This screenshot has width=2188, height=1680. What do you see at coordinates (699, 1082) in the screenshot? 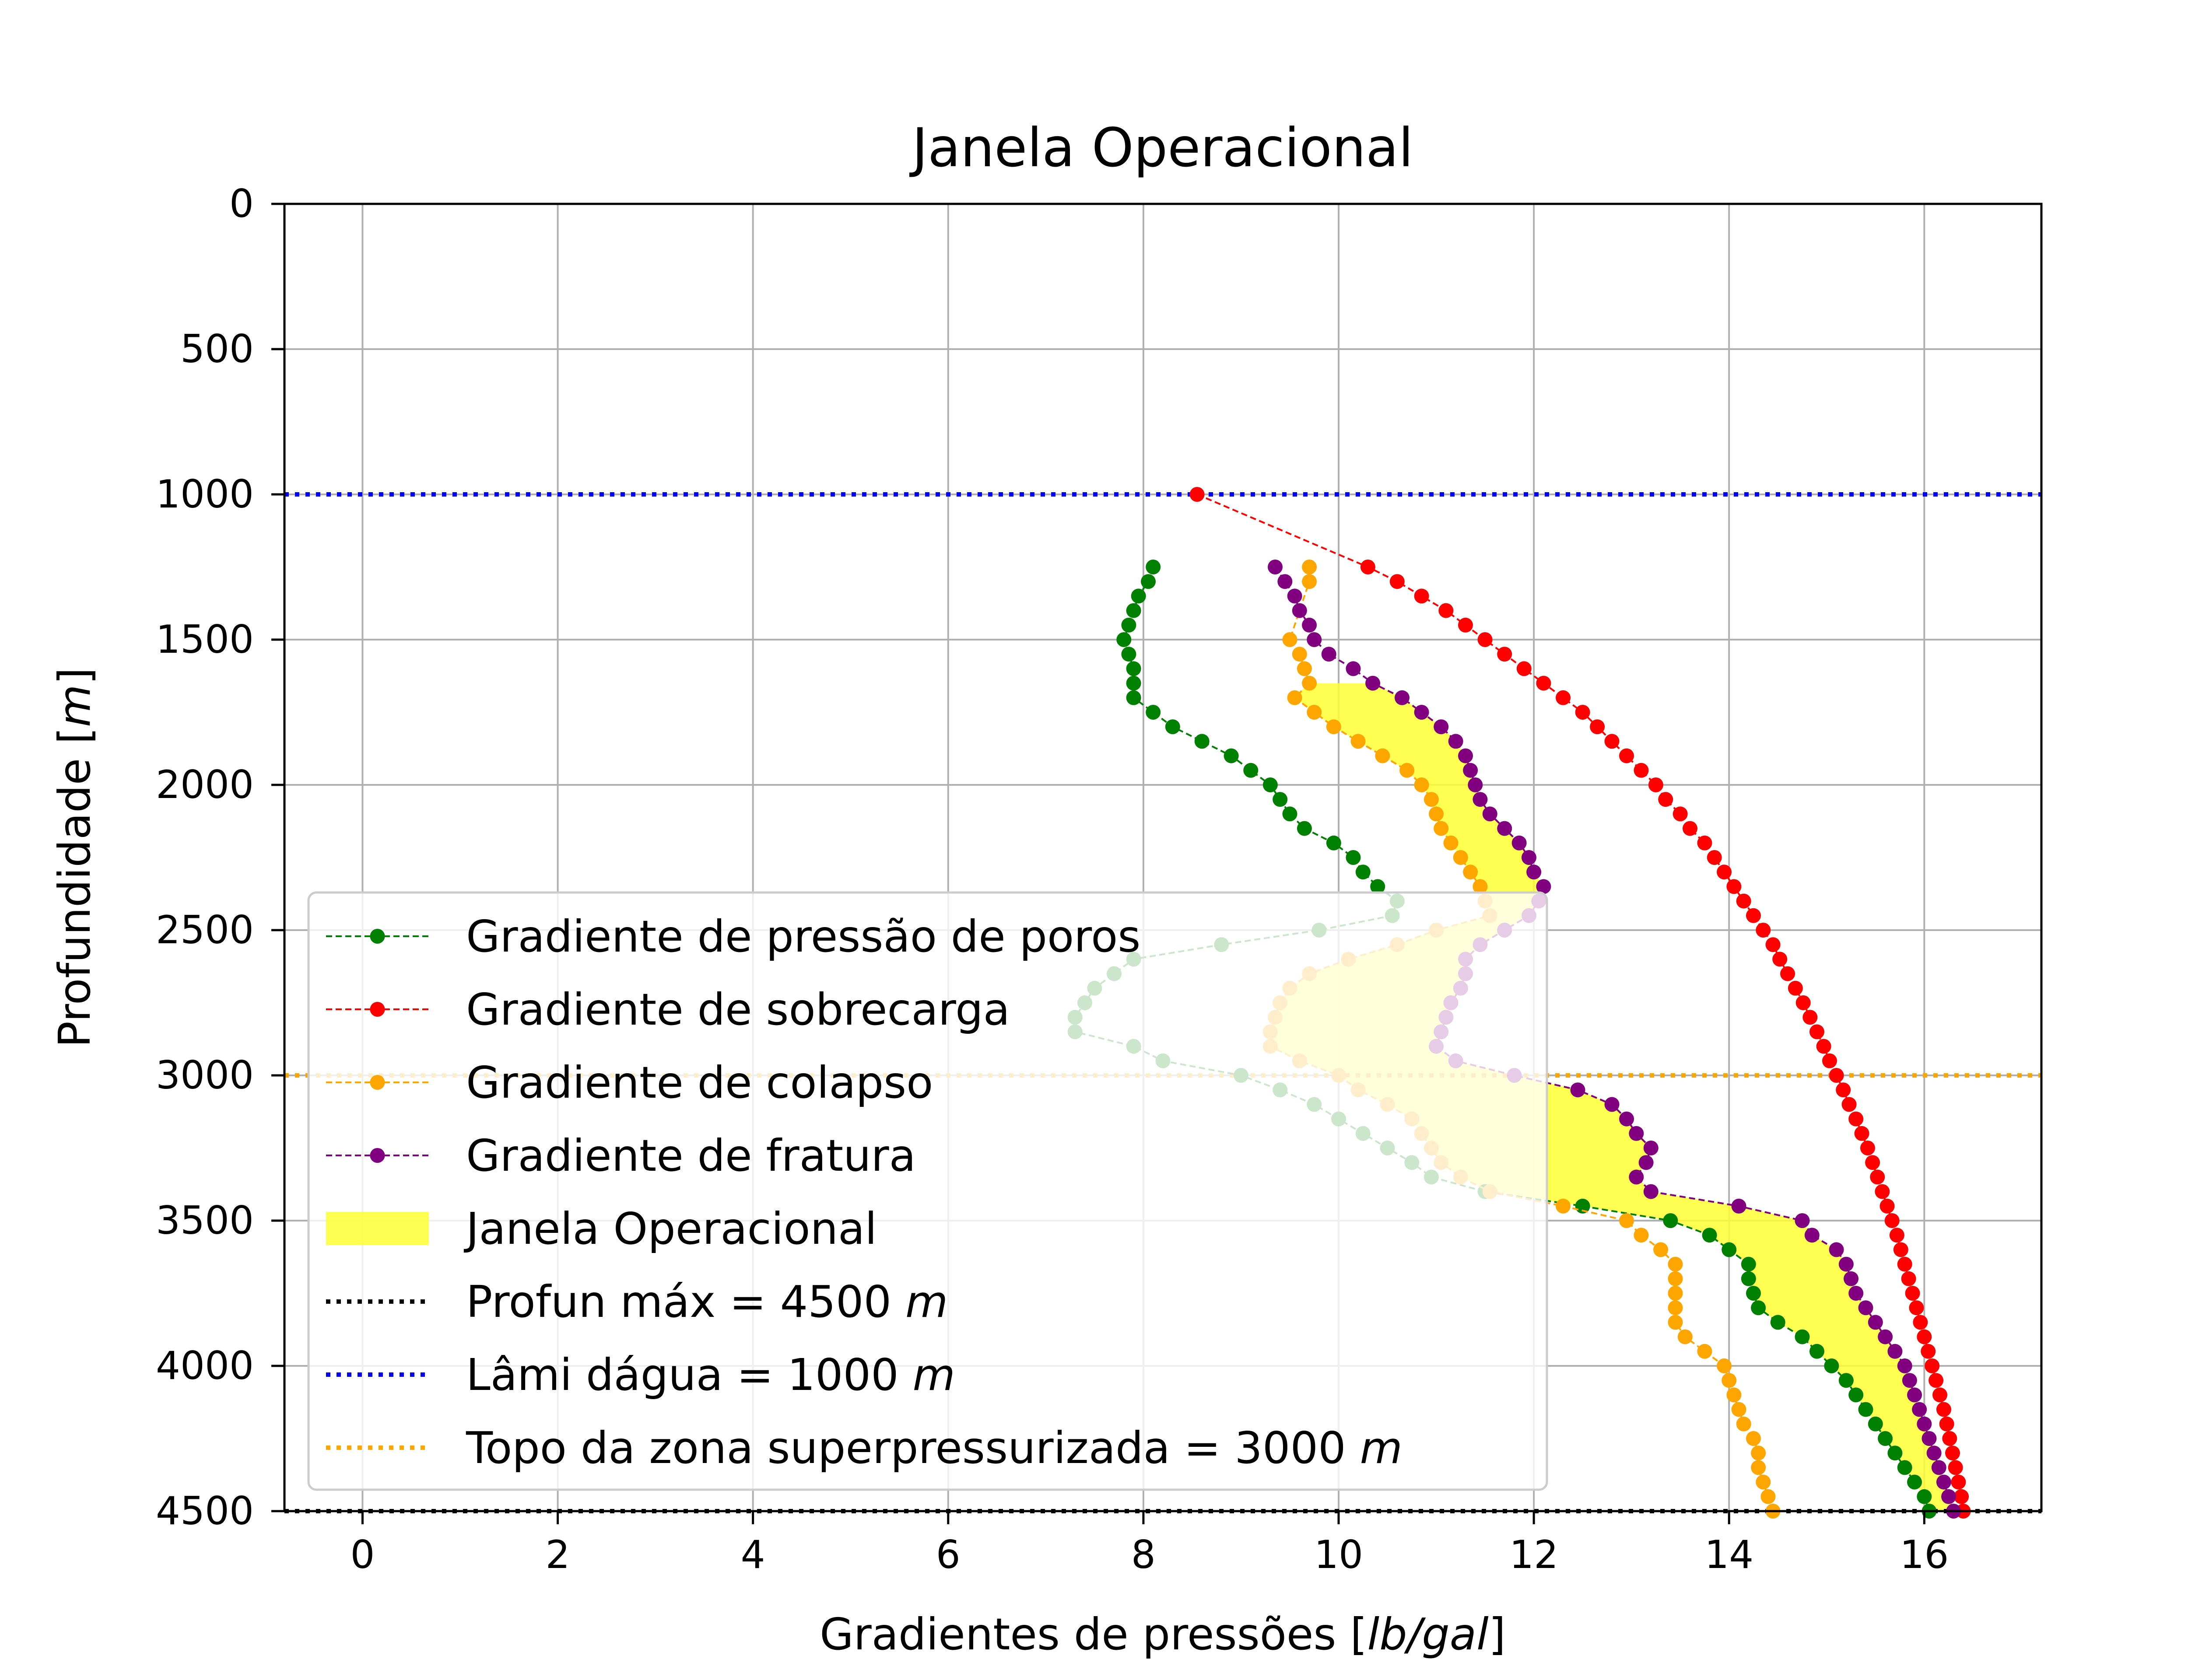
I see `legend-label: Gradiente de colapso` at bounding box center [699, 1082].